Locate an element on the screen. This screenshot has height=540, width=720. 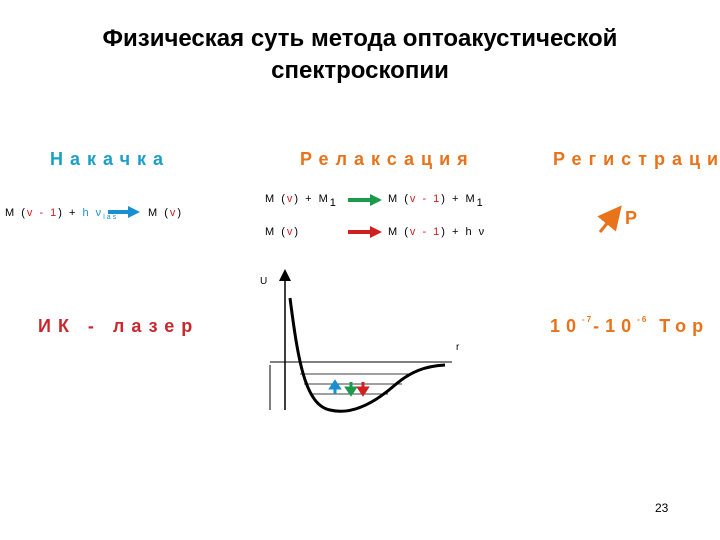
potential-graph: U r is located at coordinates (360, 341).